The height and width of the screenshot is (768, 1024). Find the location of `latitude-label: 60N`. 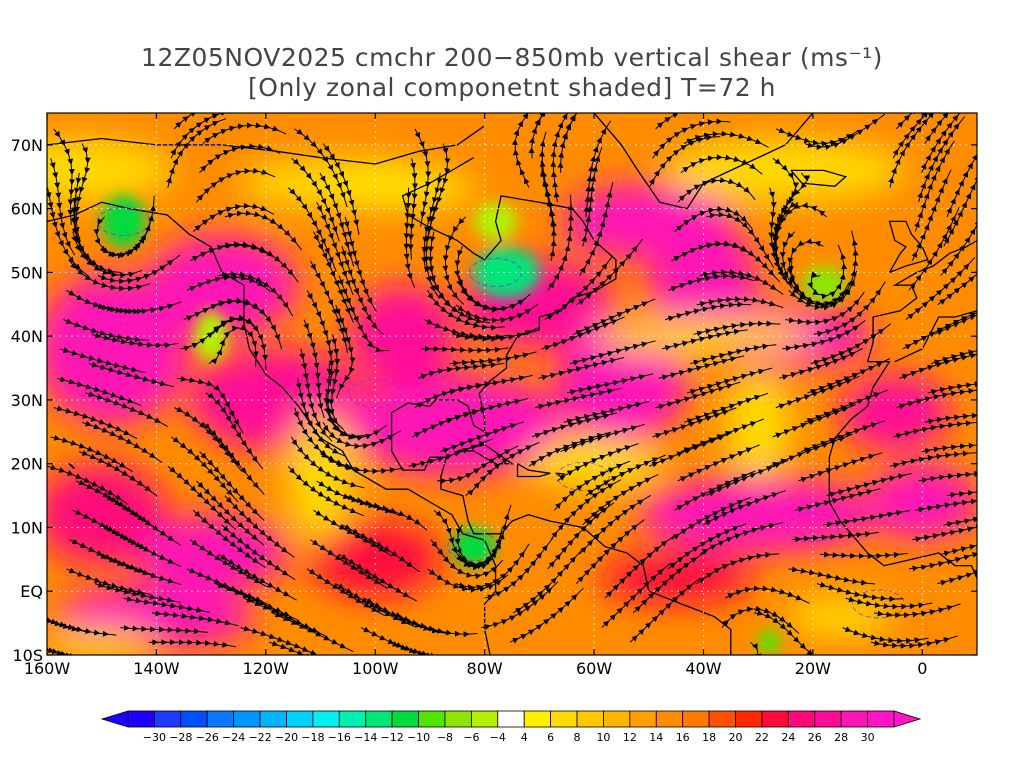

latitude-label: 60N is located at coordinates (27, 209).